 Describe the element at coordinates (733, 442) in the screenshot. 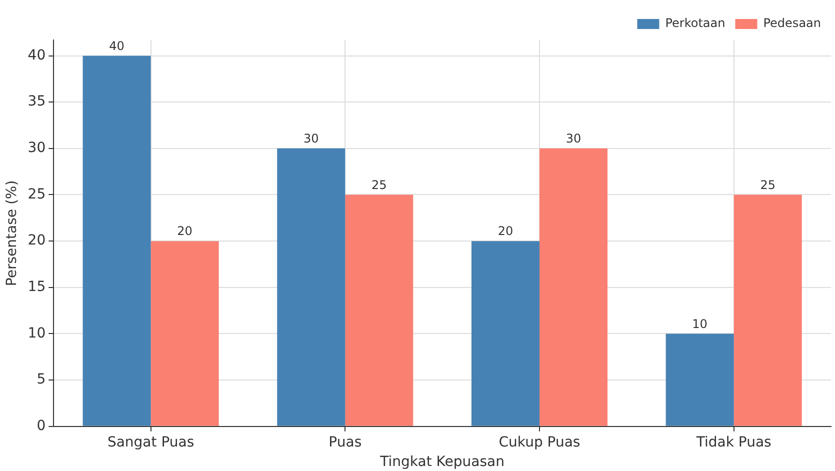

I see `x-tick-label: Tidak Puas` at that location.